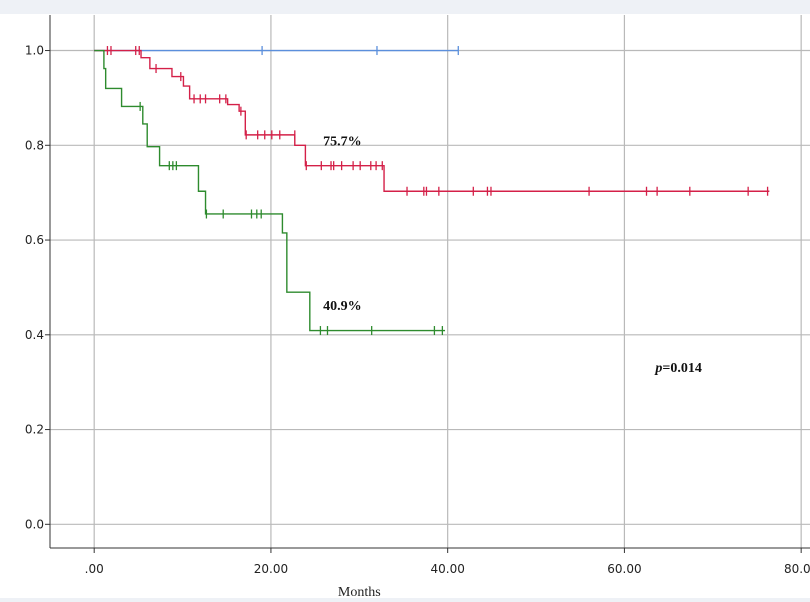 This screenshot has width=810, height=602. Describe the element at coordinates (359, 591) in the screenshot. I see `x-axis-title: Months` at that location.